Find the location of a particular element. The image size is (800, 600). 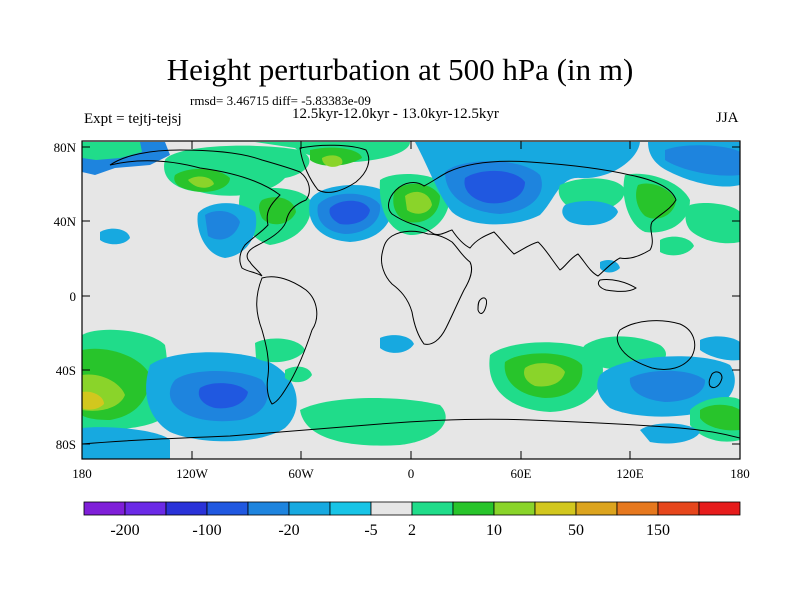

greenland-coast is located at coordinates (334, 168).